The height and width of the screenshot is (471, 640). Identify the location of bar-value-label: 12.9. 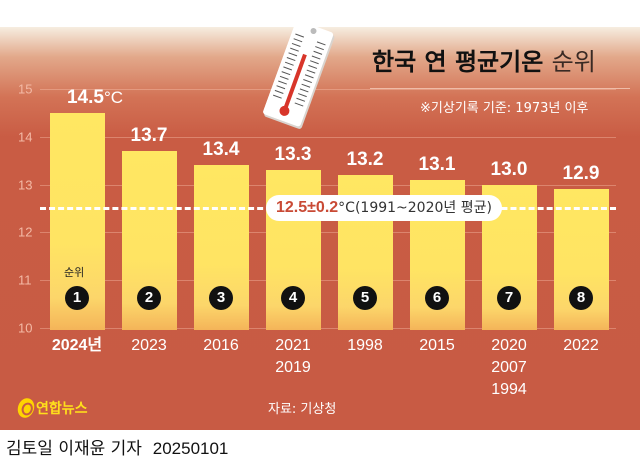
(581, 174).